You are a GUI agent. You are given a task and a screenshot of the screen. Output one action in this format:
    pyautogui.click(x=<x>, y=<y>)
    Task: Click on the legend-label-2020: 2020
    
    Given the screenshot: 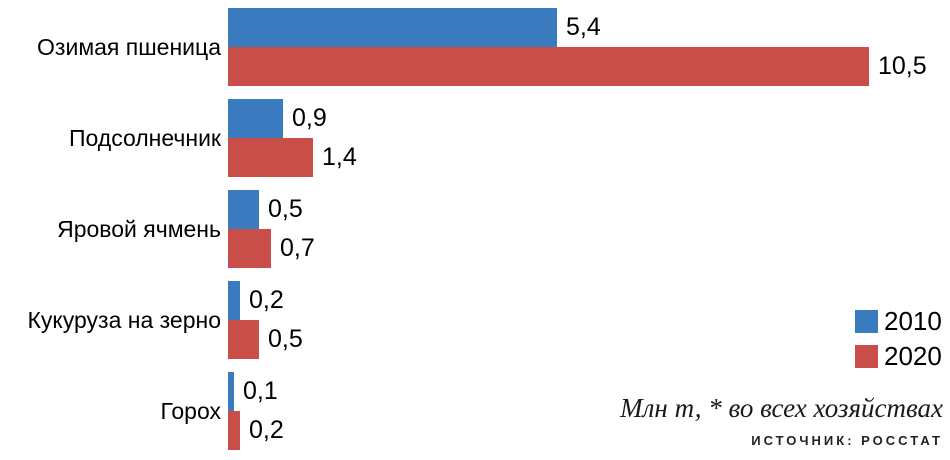 What is the action you would take?
    pyautogui.click(x=913, y=356)
    